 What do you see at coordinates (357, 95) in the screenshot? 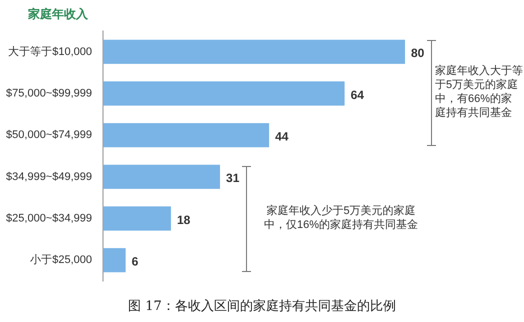
I see `data-label: 64` at bounding box center [357, 95].